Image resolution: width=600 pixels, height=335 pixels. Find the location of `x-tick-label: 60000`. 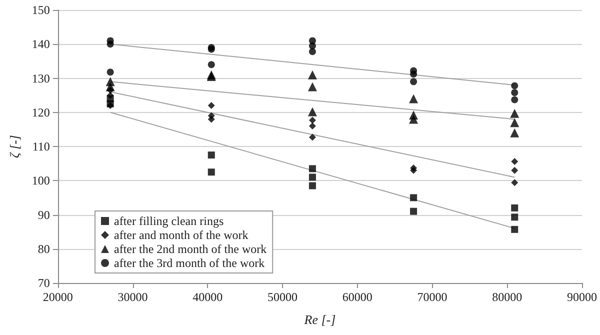

x-tick-label: 60000 is located at coordinates (357, 297).